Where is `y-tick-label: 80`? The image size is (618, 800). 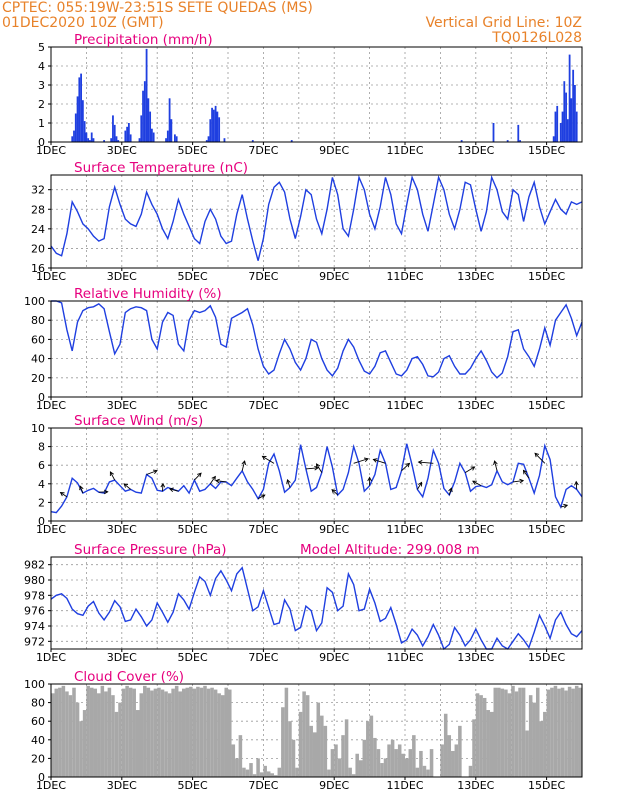
y-tick-label: 80 is located at coordinates (38, 320).